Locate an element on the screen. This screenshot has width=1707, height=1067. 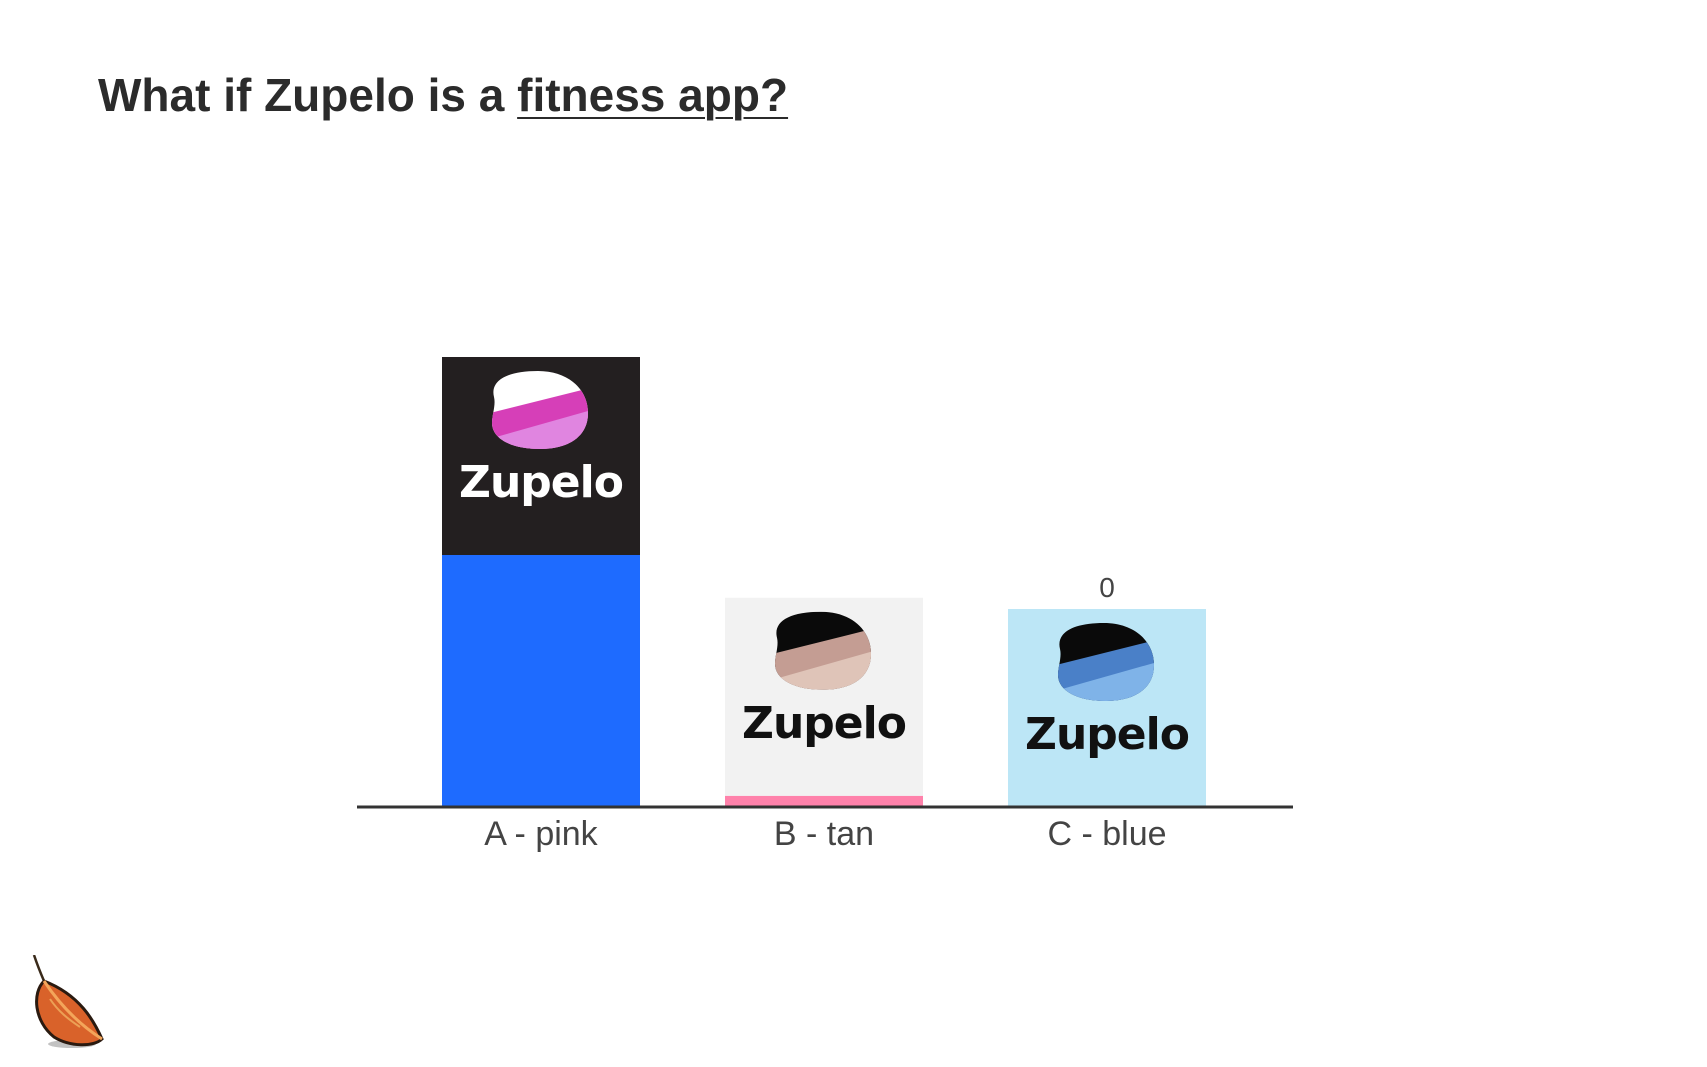
logo-tile-3: Zupelo is located at coordinates (1107, 708).